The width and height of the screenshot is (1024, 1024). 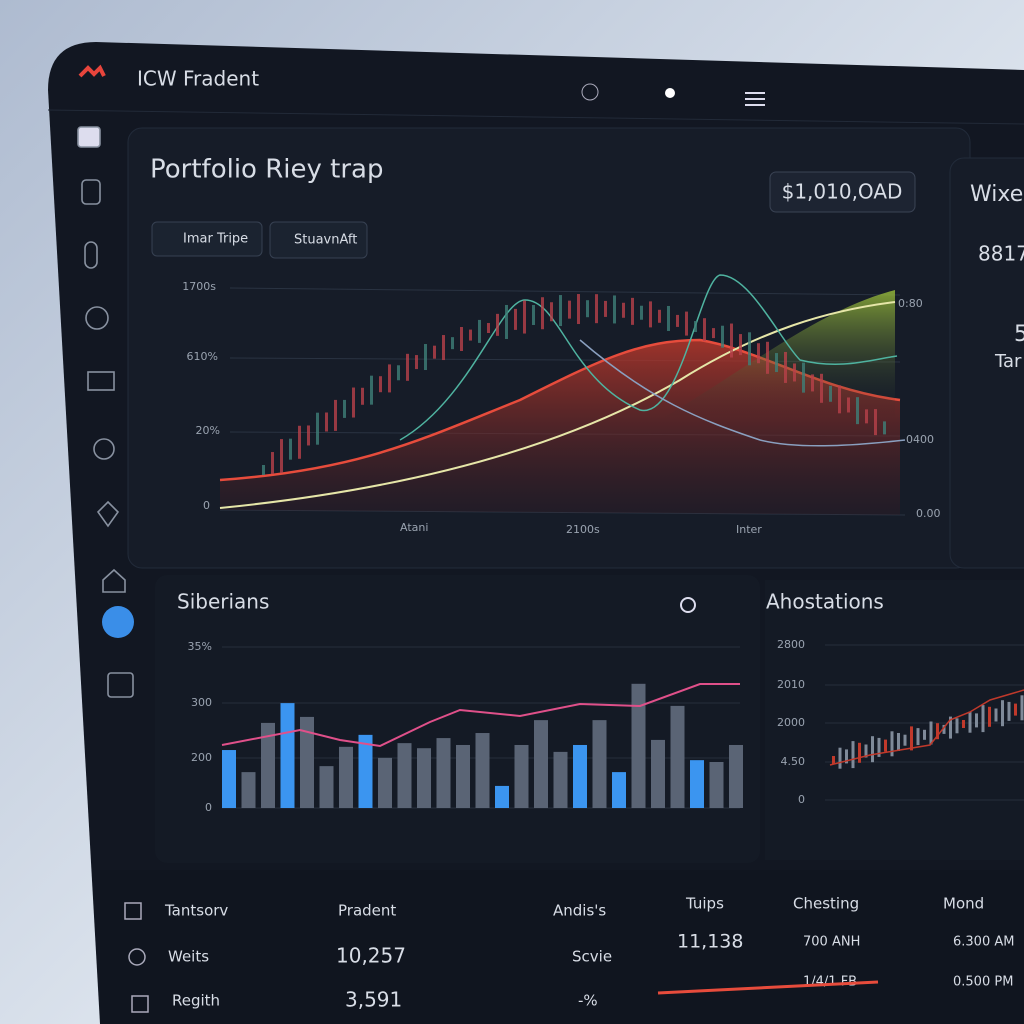 I want to click on row-icon, so click(x=137, y=957).